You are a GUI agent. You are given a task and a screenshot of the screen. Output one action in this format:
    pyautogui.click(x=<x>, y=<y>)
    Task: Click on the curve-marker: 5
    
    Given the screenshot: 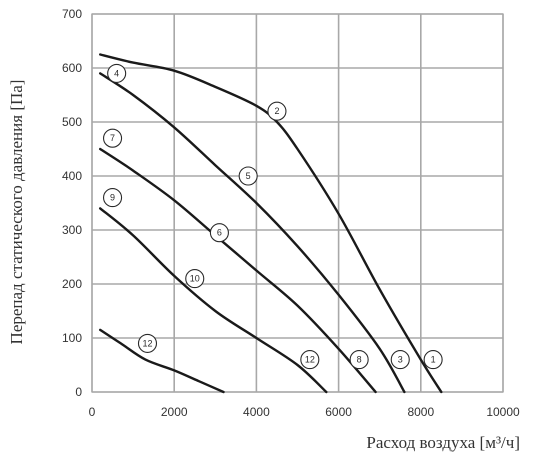 What is the action you would take?
    pyautogui.click(x=248, y=176)
    